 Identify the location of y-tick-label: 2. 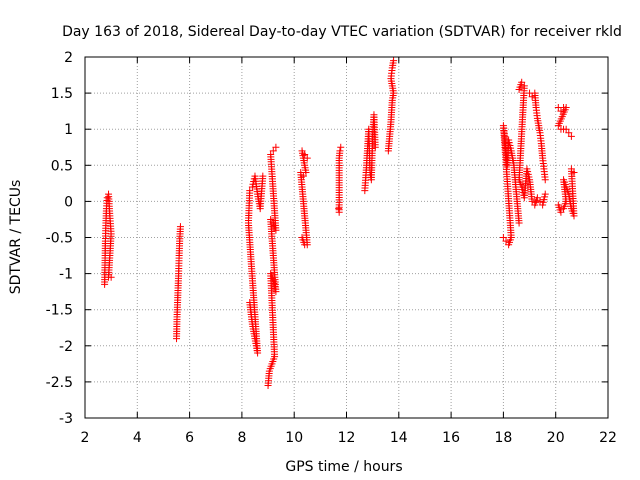
(68, 58).